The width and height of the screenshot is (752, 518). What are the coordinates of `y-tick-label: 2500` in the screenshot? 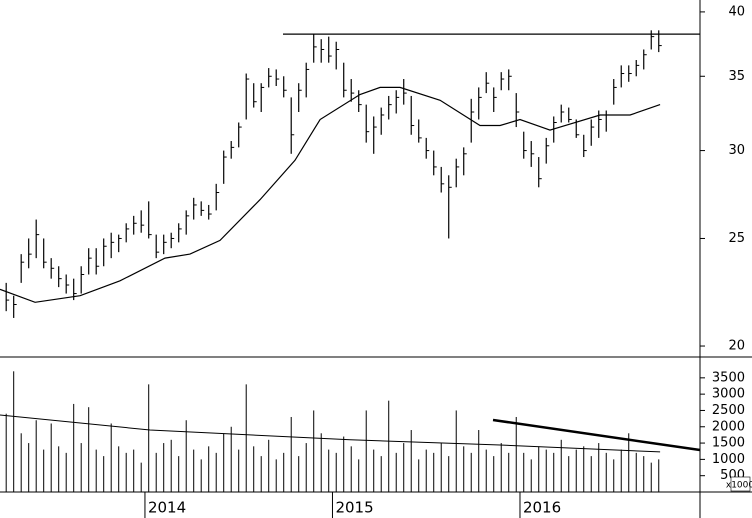 It's located at (728, 410).